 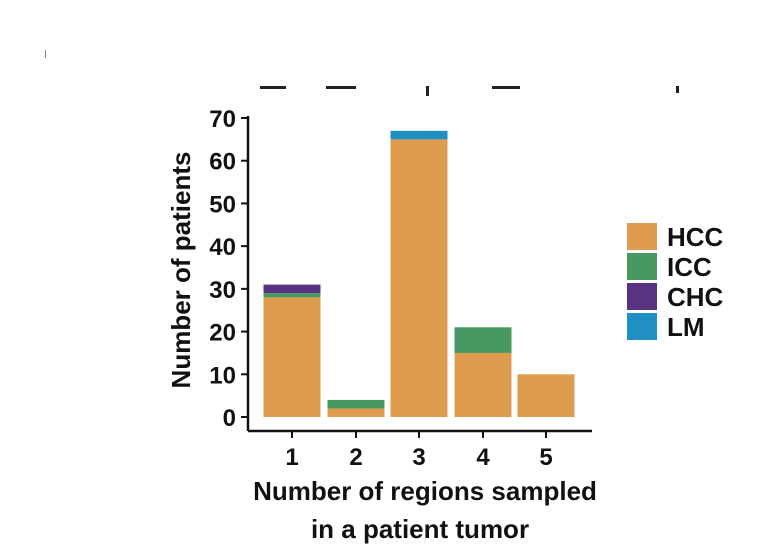 I want to click on legend-label-icc: ICC, so click(x=689, y=267).